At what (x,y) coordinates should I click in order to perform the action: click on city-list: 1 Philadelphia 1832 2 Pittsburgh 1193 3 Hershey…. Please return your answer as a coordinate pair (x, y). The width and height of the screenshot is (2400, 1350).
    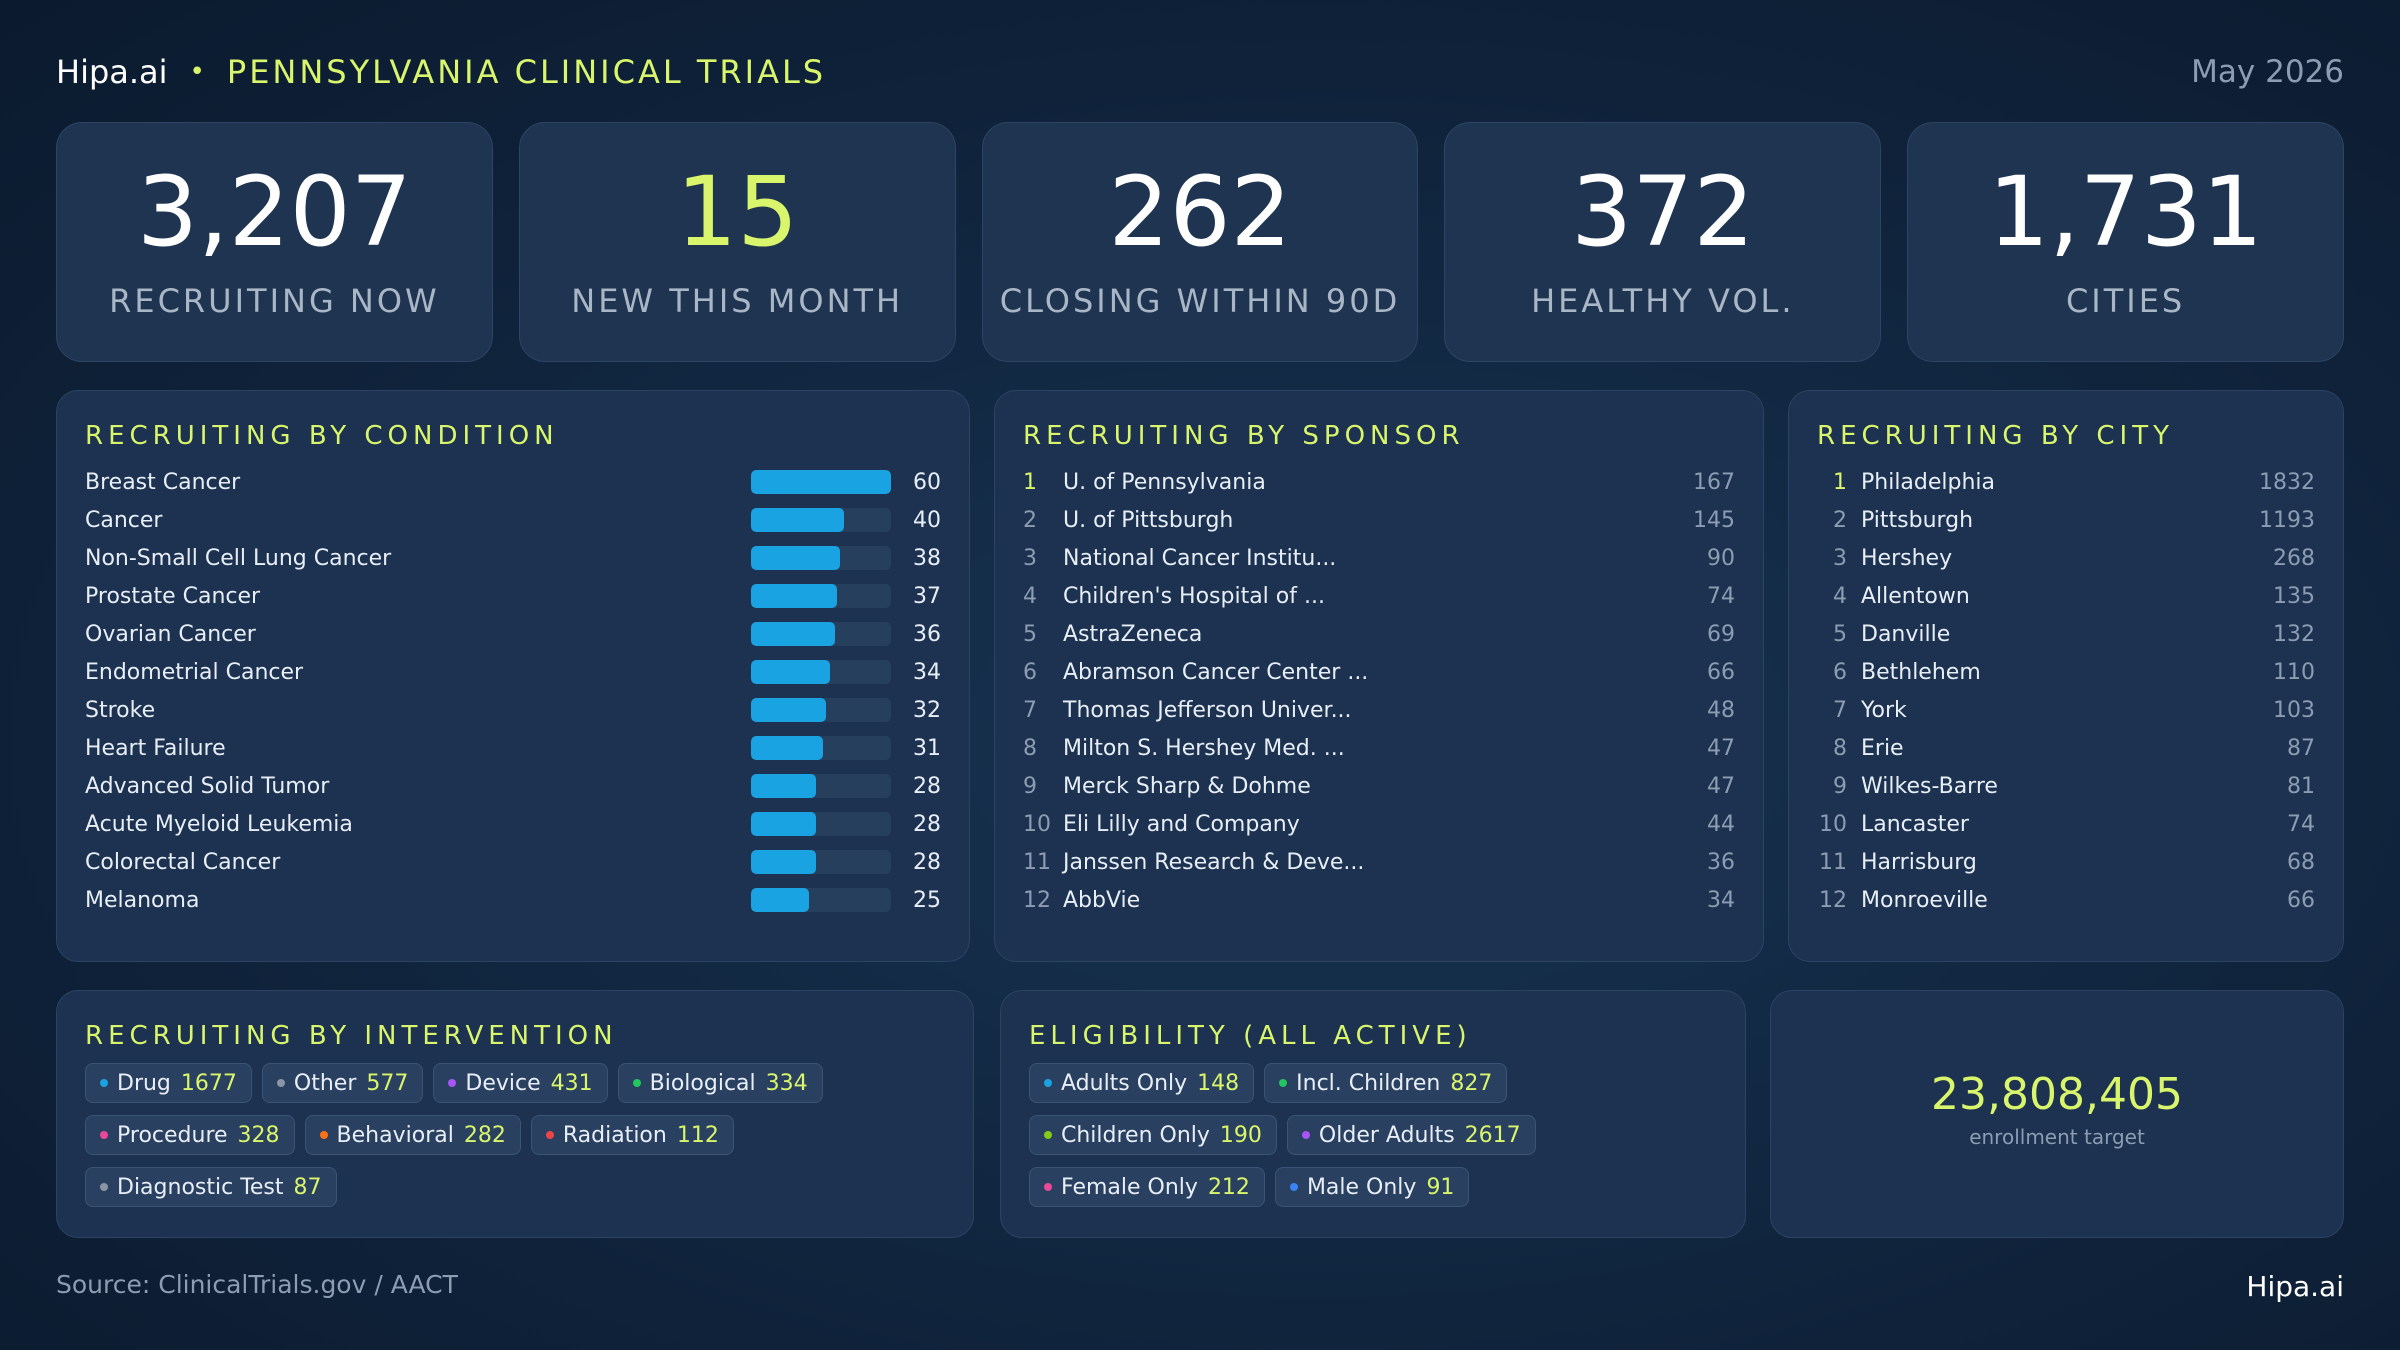
    Looking at the image, I should click on (2066, 691).